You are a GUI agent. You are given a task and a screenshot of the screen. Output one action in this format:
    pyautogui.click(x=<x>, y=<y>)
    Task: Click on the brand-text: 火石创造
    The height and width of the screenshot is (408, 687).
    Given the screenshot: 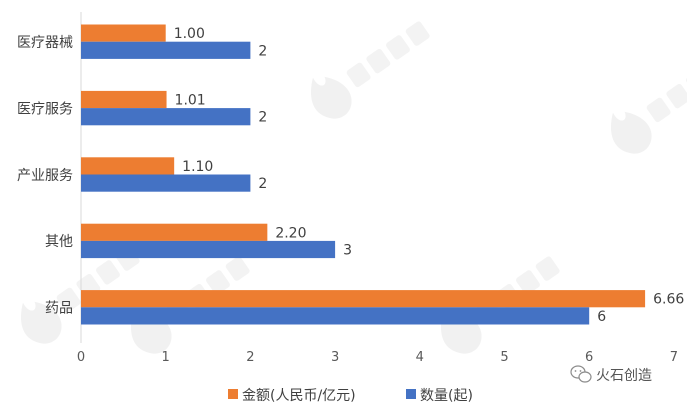 What is the action you would take?
    pyautogui.click(x=624, y=376)
    